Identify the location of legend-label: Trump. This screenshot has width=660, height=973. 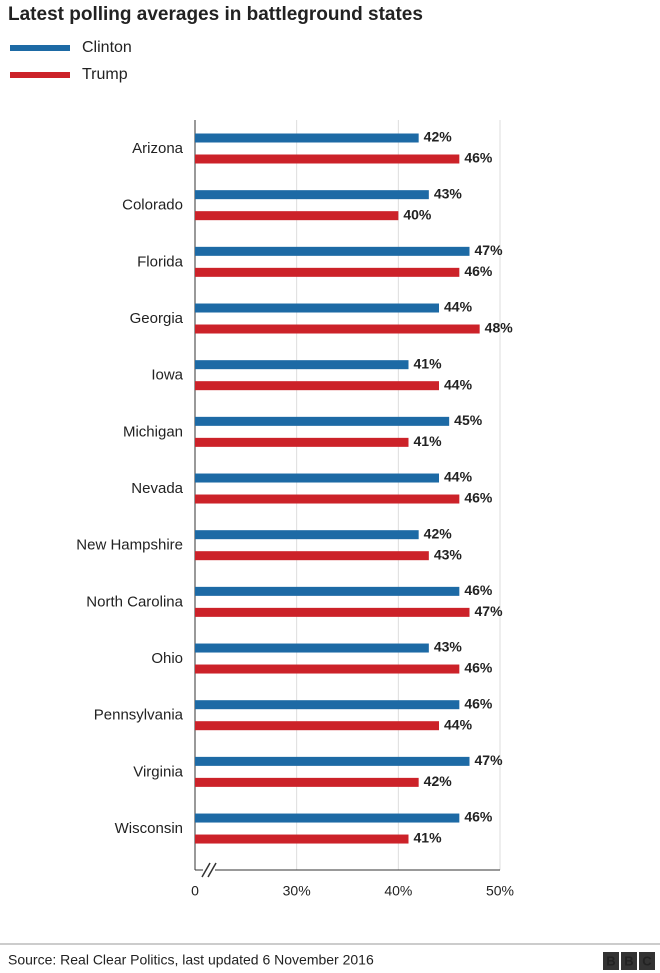
(105, 74).